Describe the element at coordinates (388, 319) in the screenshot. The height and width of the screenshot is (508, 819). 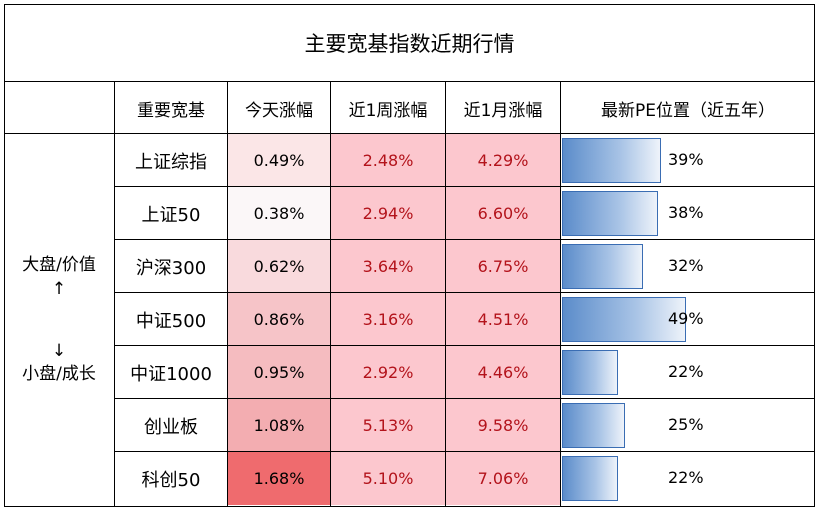
I see `week-change: 3.16%` at that location.